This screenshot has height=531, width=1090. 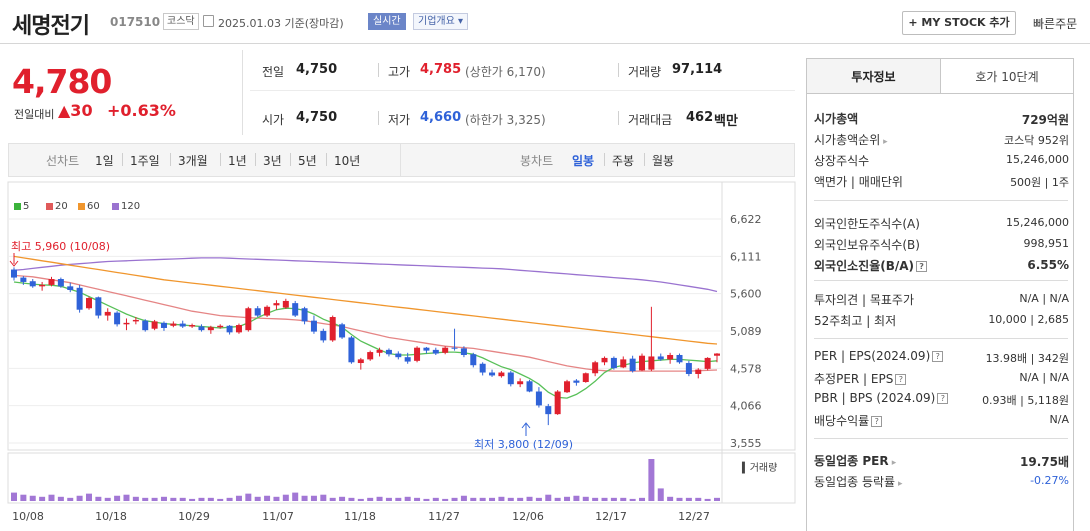 What do you see at coordinates (237, 161) in the screenshot?
I see `period-1y: 1년` at bounding box center [237, 161].